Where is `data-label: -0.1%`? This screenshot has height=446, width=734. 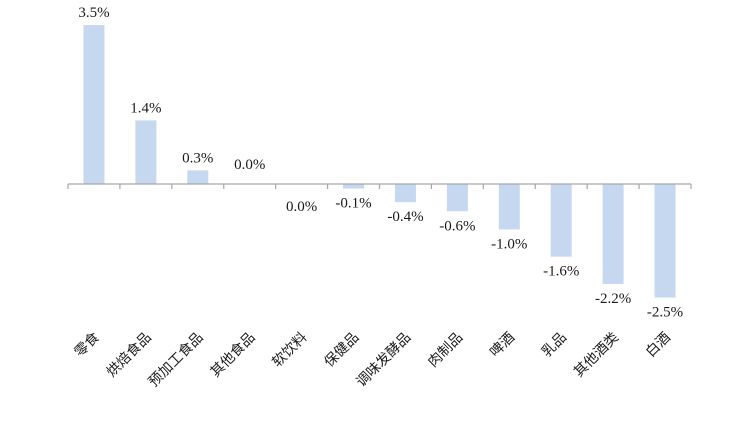 data-label: -0.1% is located at coordinates (353, 204).